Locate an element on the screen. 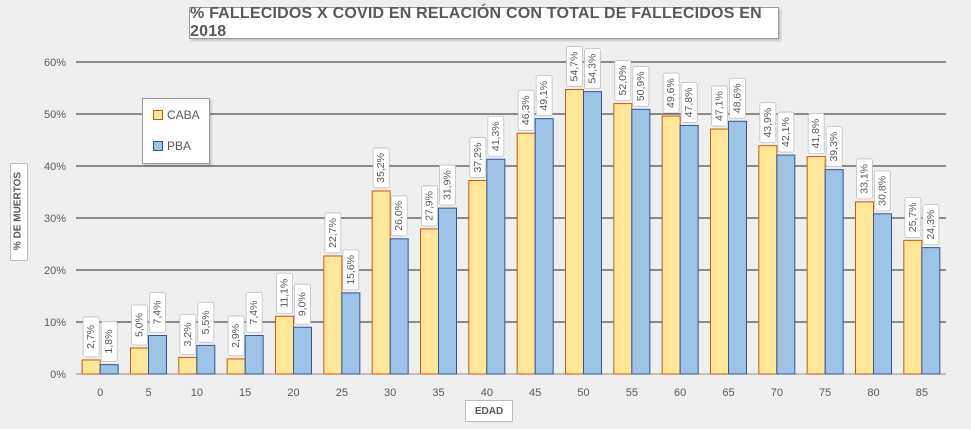 This screenshot has width=971, height=429. data-label-group: 39,3% is located at coordinates (834, 147).